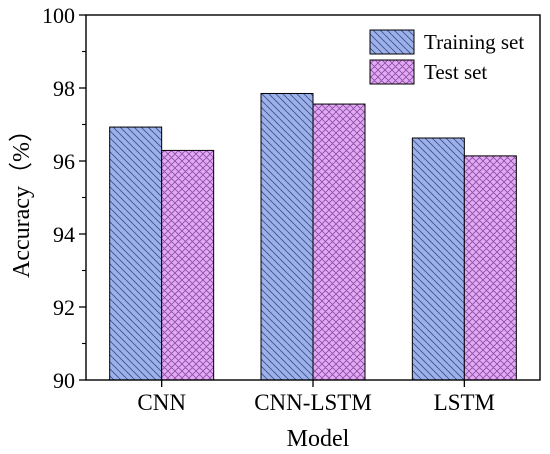  I want to click on x-tick-label: CNN-LSTM, so click(313, 402).